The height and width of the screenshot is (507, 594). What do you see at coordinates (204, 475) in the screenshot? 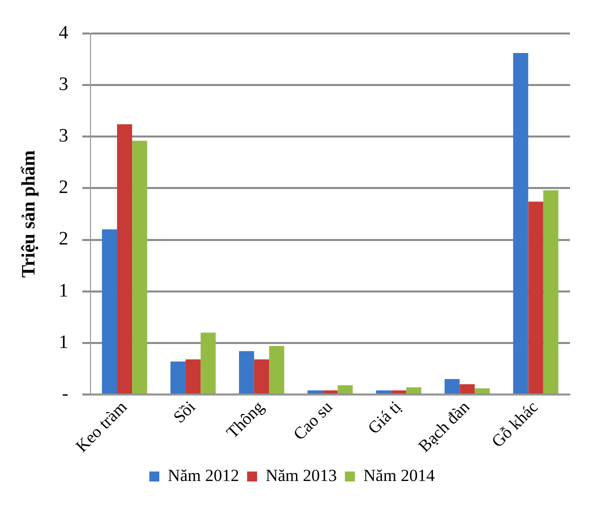
I see `legend-label: Năm 2012` at bounding box center [204, 475].